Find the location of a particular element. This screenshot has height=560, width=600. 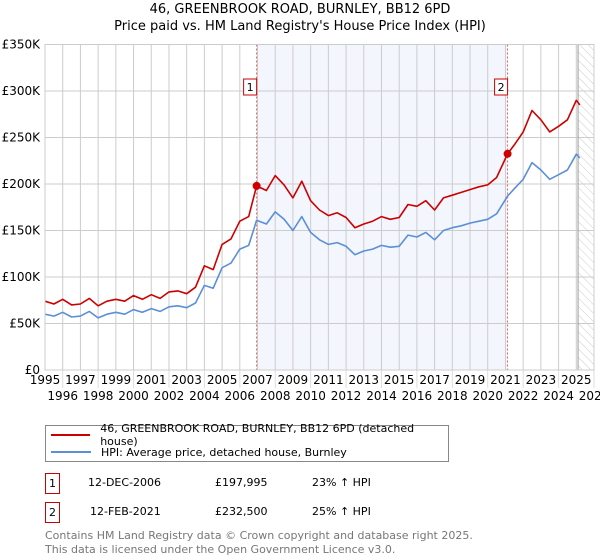

x-tick-label: 2009 is located at coordinates (293, 380).